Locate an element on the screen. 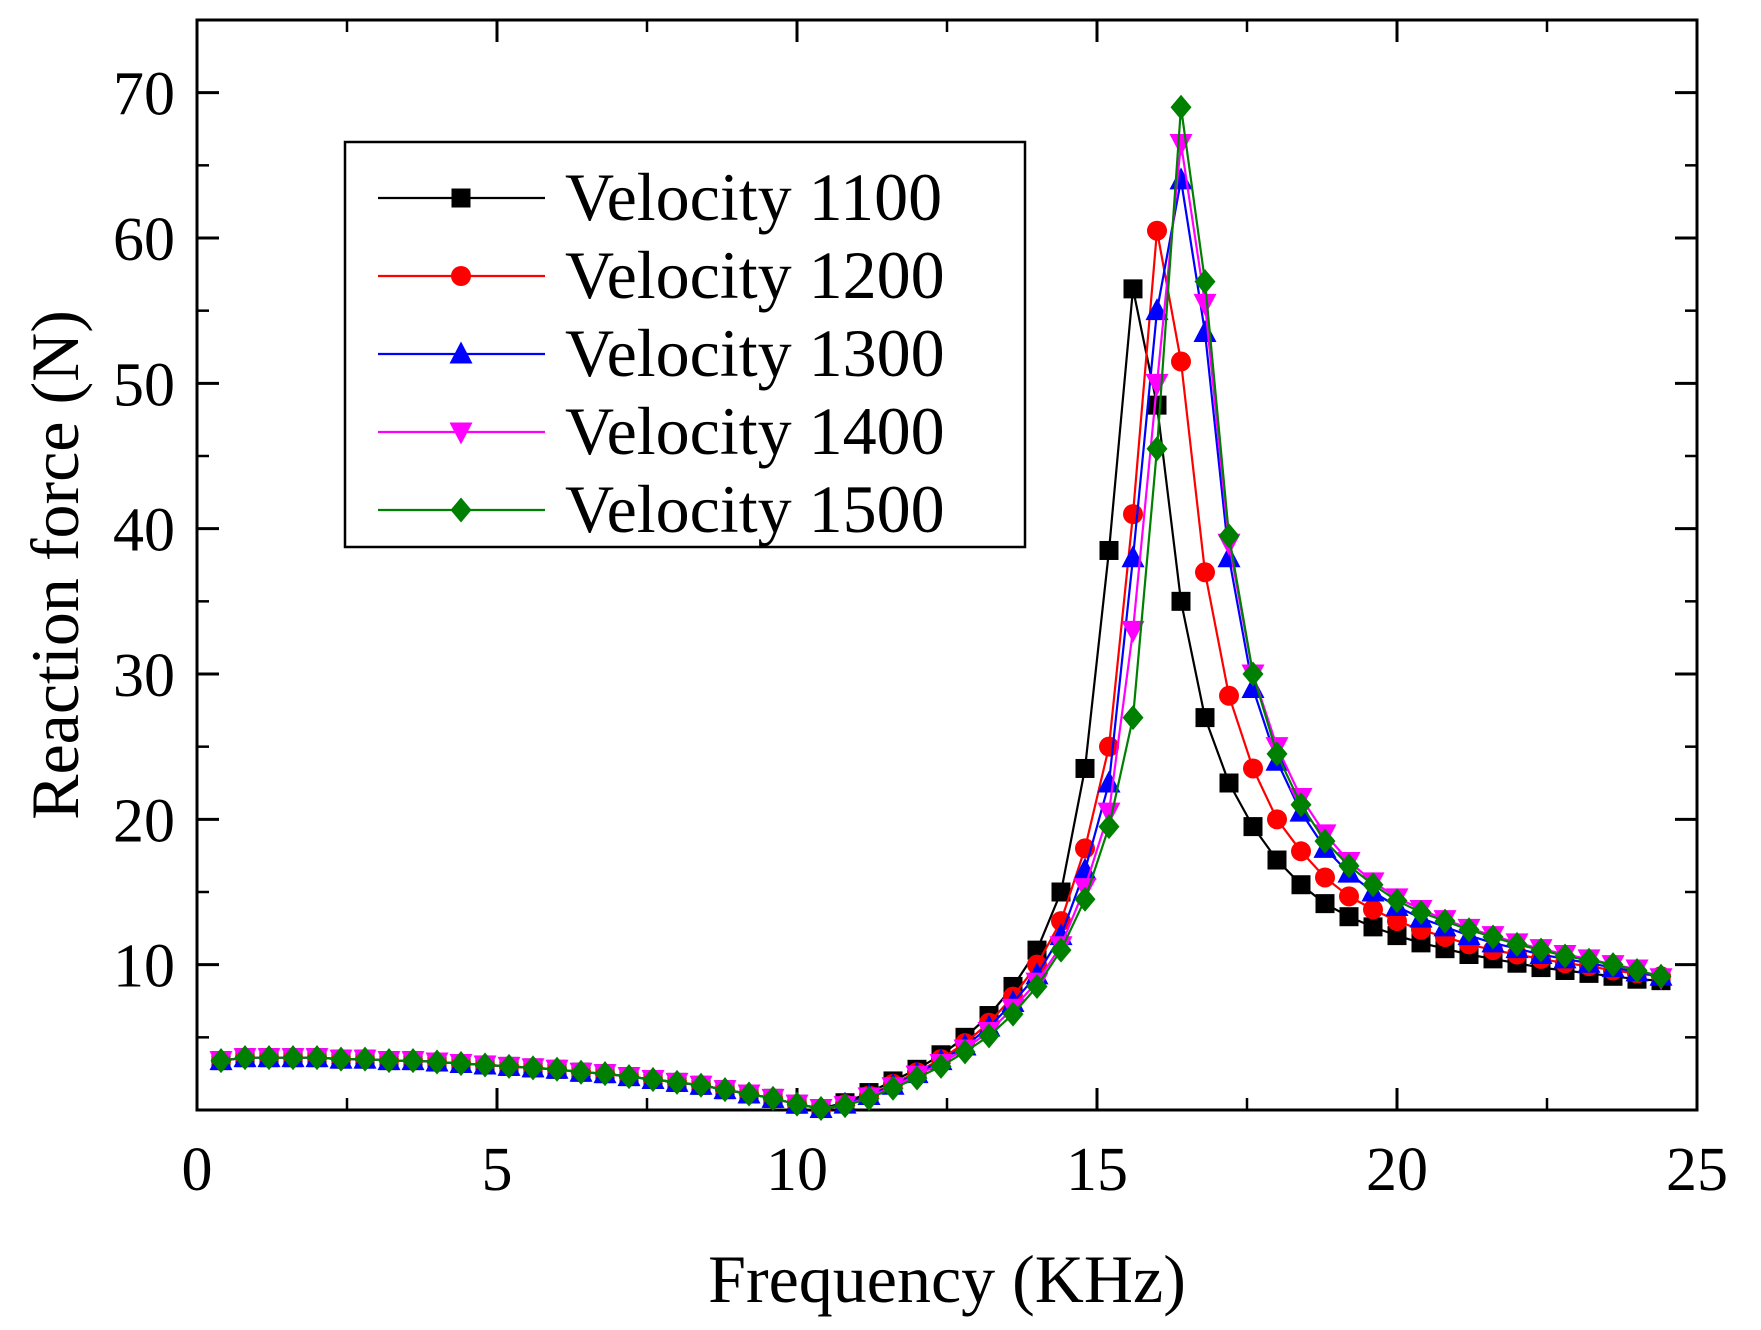 Image resolution: width=1761 pixels, height=1330 pixels. legend-label: Velocity 1100 is located at coordinates (753, 197).